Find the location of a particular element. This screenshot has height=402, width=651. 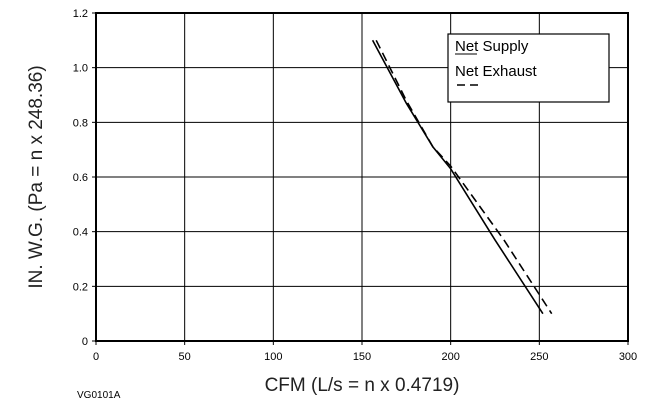

y-tick-label: 0.6 is located at coordinates (80, 178).